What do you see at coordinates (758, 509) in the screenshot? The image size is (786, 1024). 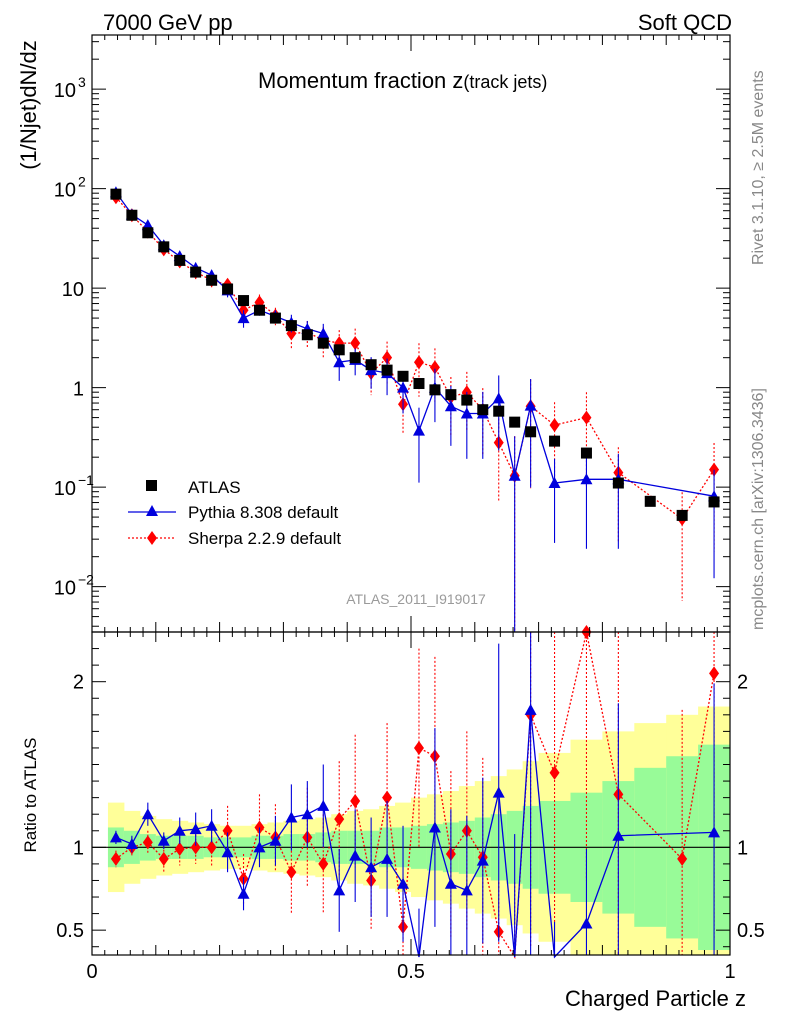 I see `mcplots-label: mcplots.cern.ch [arXiv:1306.3436]` at bounding box center [758, 509].